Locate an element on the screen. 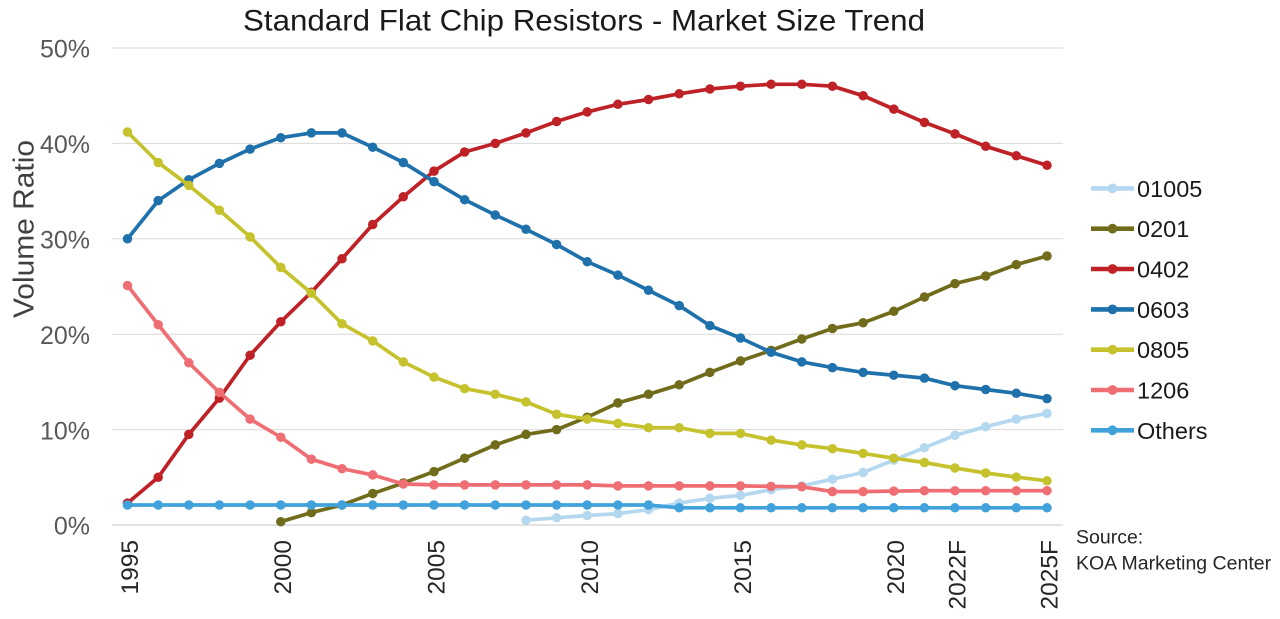  svg-text: 2020 is located at coordinates (896, 567).